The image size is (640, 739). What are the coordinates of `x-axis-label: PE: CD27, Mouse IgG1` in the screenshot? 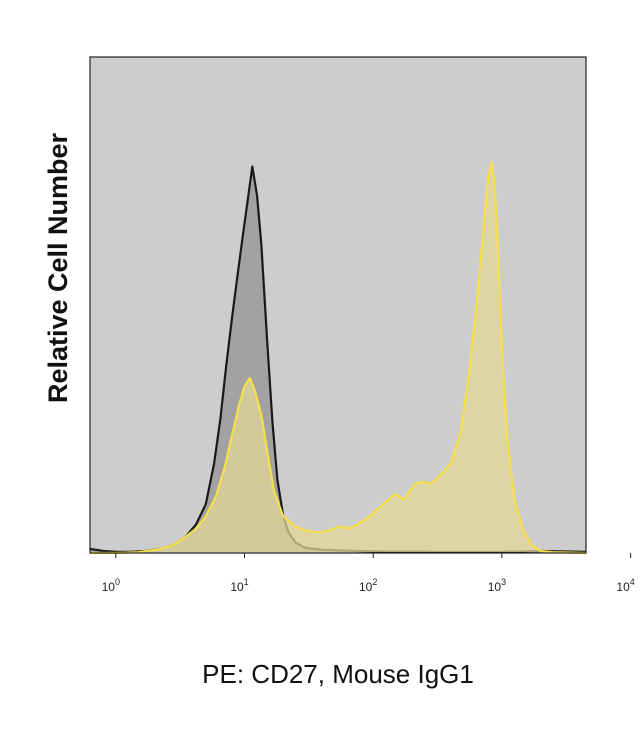 It's located at (338, 674).